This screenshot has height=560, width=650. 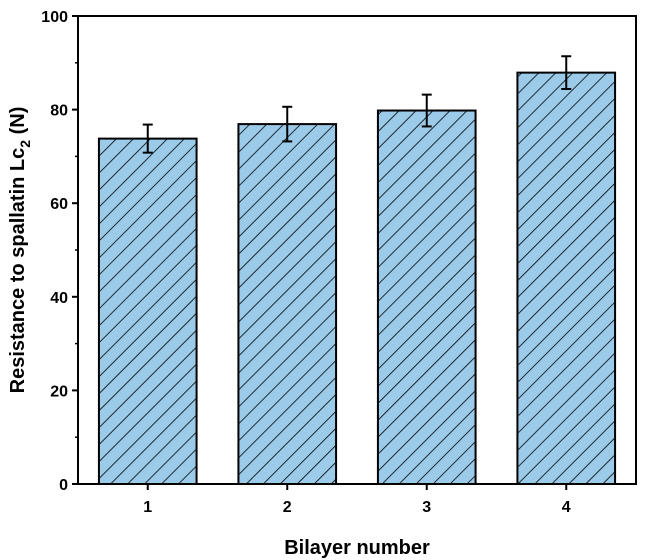 I want to click on y-axis-title: Resistance to spallatin Lc2 (N), so click(x=20, y=250).